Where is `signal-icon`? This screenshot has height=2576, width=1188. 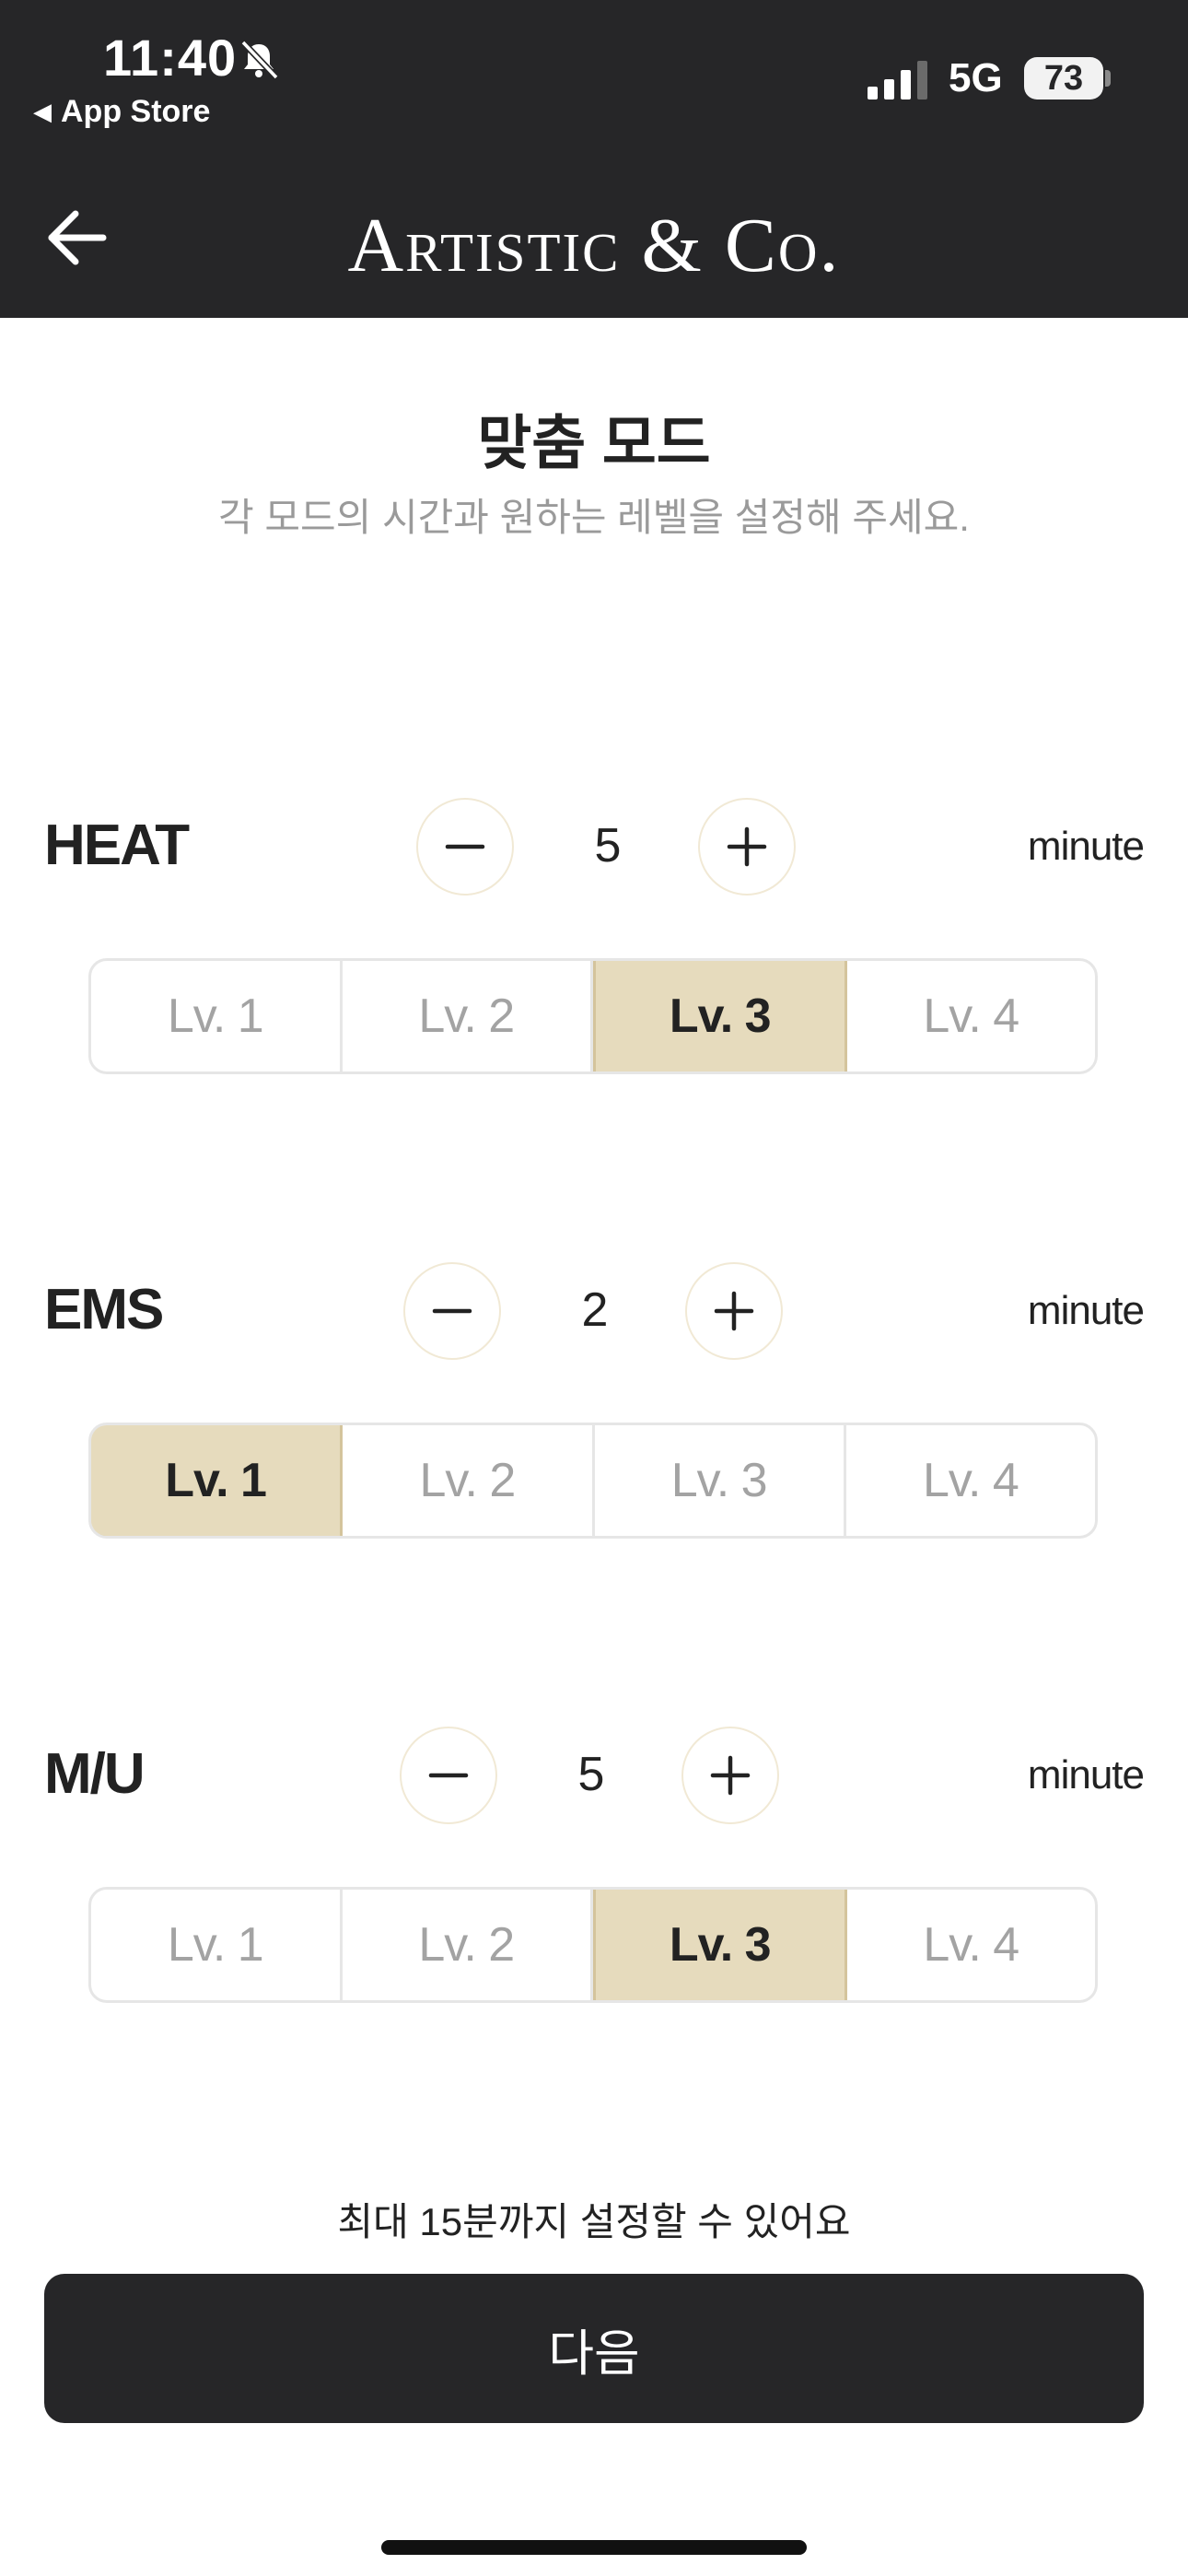
signal-icon is located at coordinates (897, 80).